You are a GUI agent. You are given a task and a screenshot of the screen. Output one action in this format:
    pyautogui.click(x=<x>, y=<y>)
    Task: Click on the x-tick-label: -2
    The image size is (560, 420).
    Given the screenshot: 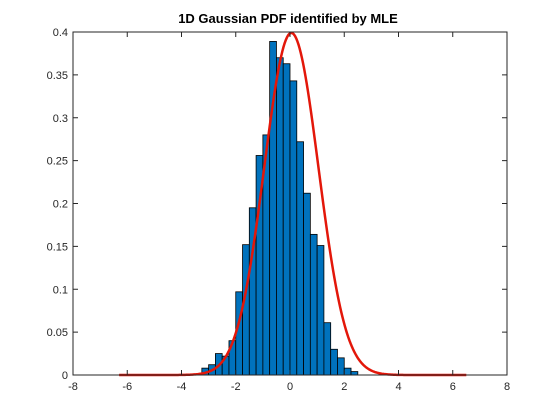 What is the action you would take?
    pyautogui.click(x=236, y=387)
    